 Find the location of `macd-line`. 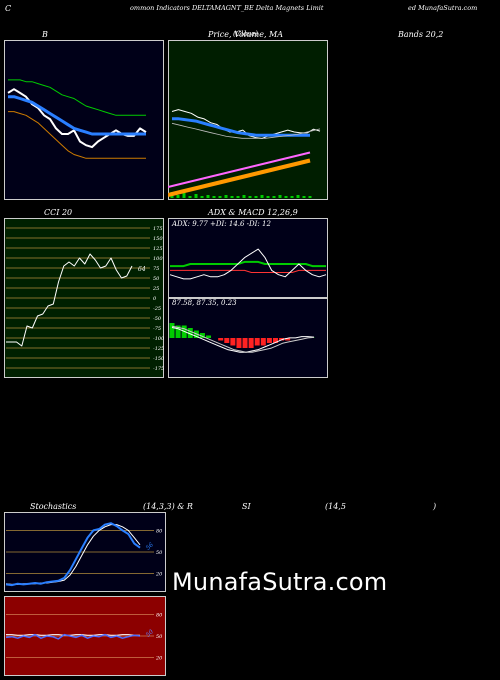

macd-line is located at coordinates (243, 340).